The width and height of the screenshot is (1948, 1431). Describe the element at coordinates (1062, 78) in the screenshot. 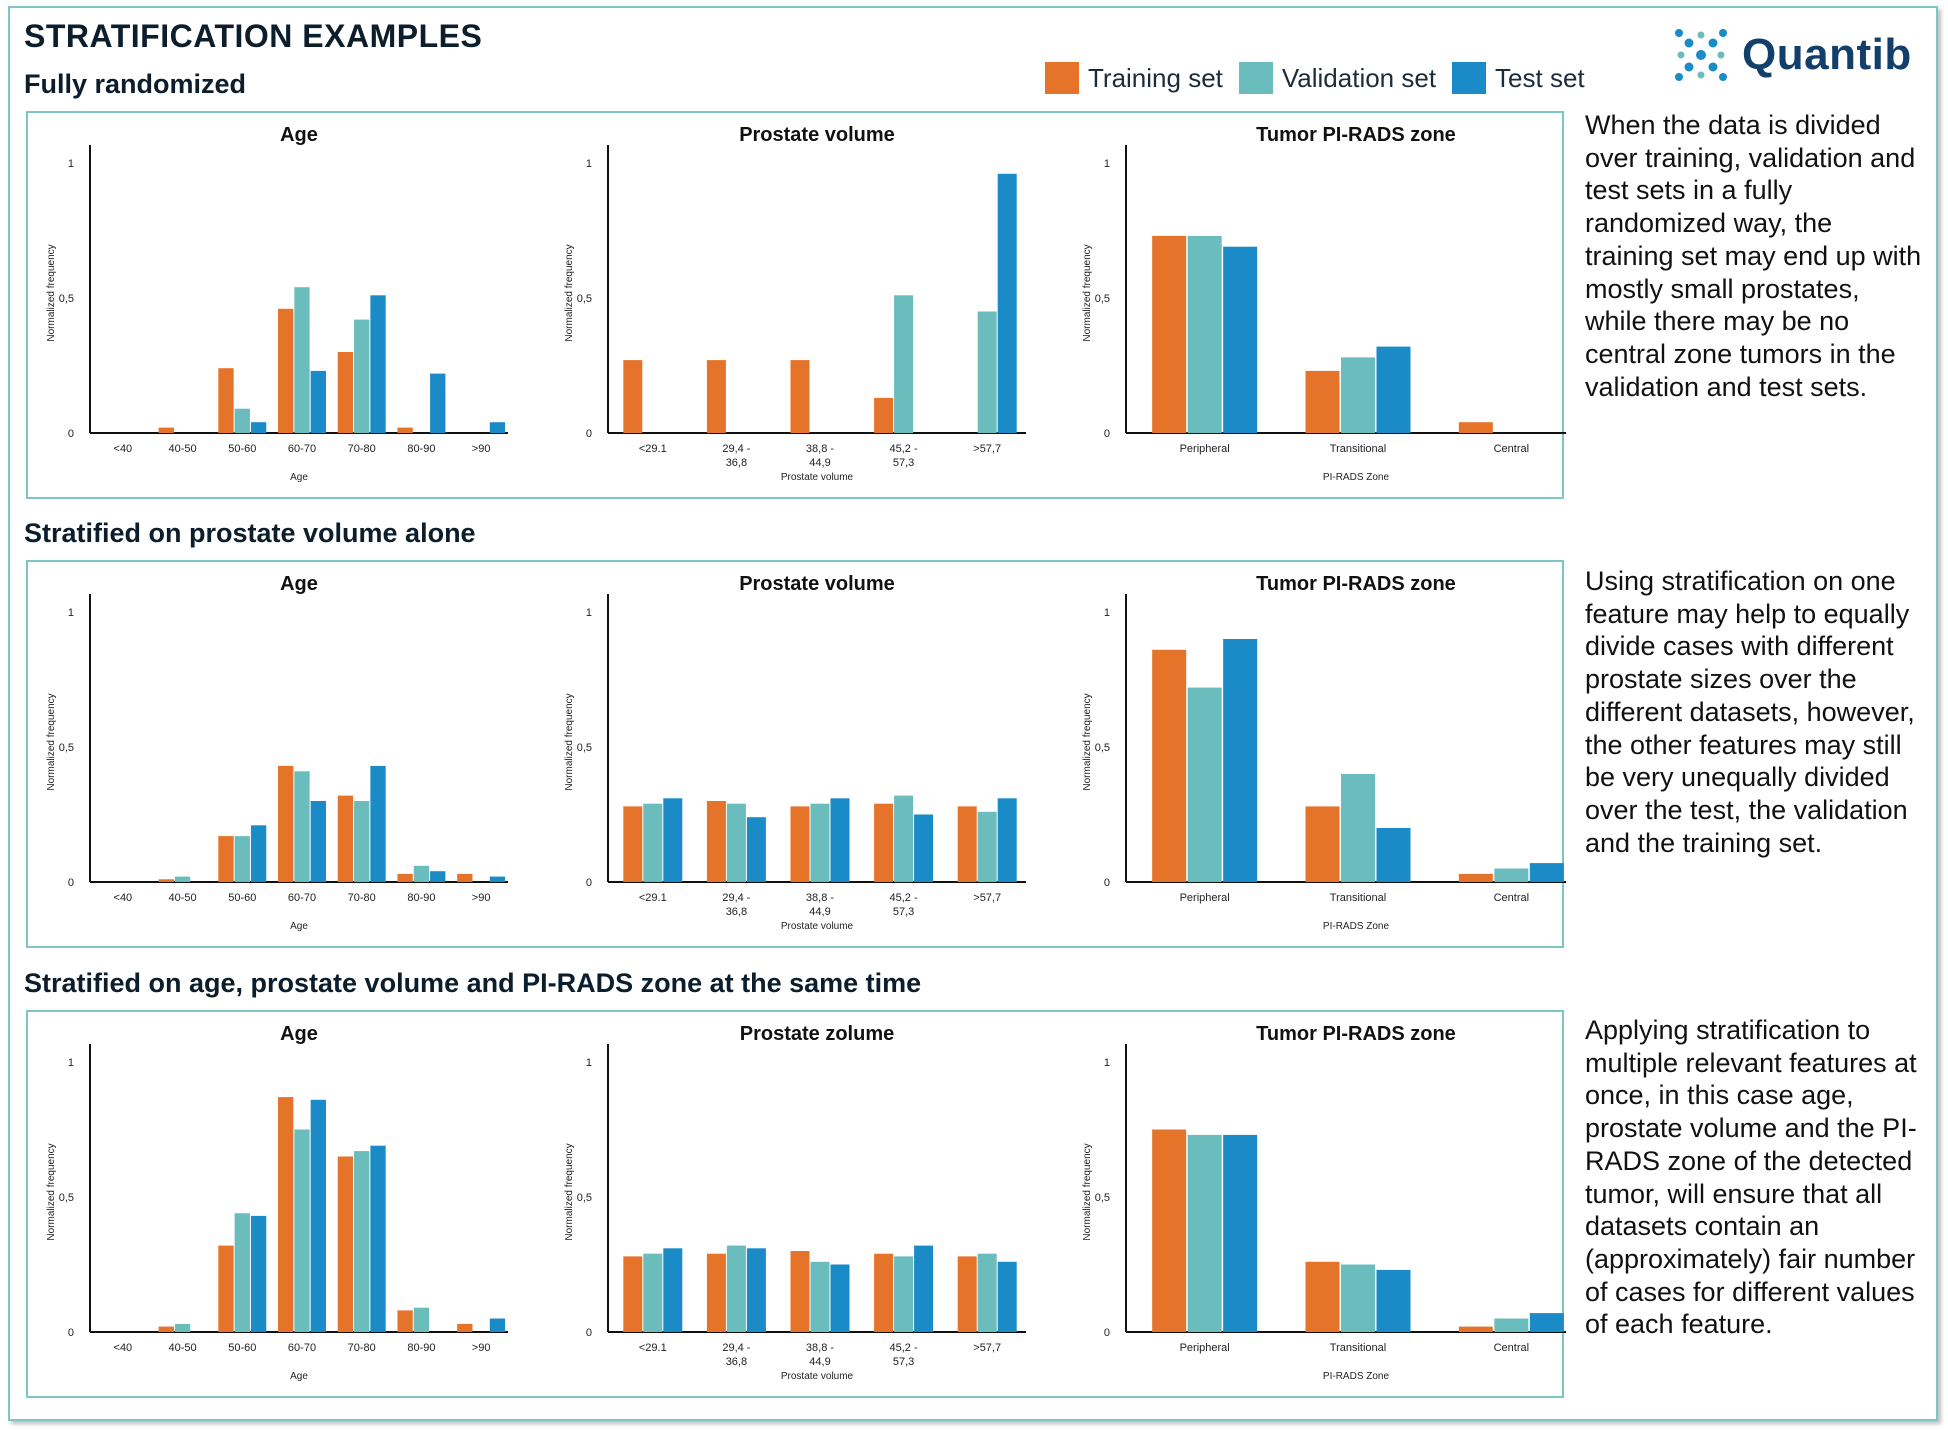

I see `legend-swatch-training` at that location.